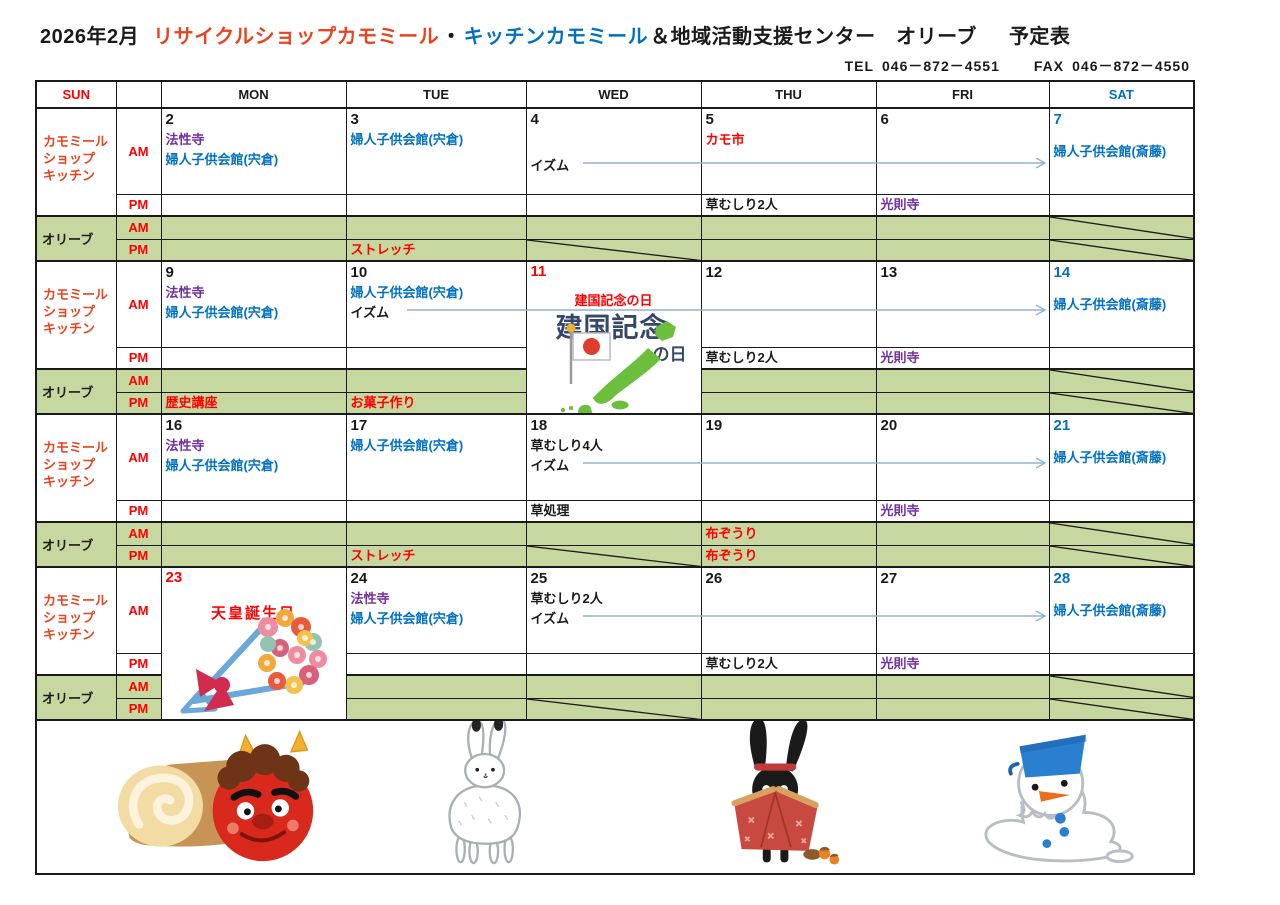 Image resolution: width=1280 pixels, height=905 pixels. I want to click on day-cell-27: 27, so click(962, 610).